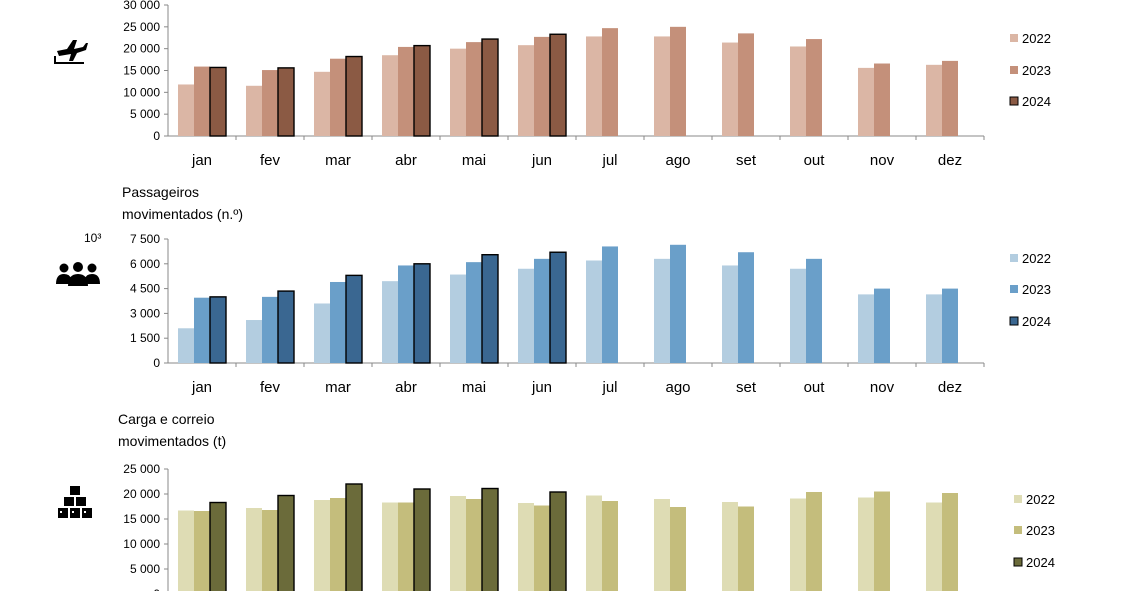 This screenshot has width=1128, height=591. What do you see at coordinates (542, 310) in the screenshot?
I see `passengers-bar-2023-jun` at bounding box center [542, 310].